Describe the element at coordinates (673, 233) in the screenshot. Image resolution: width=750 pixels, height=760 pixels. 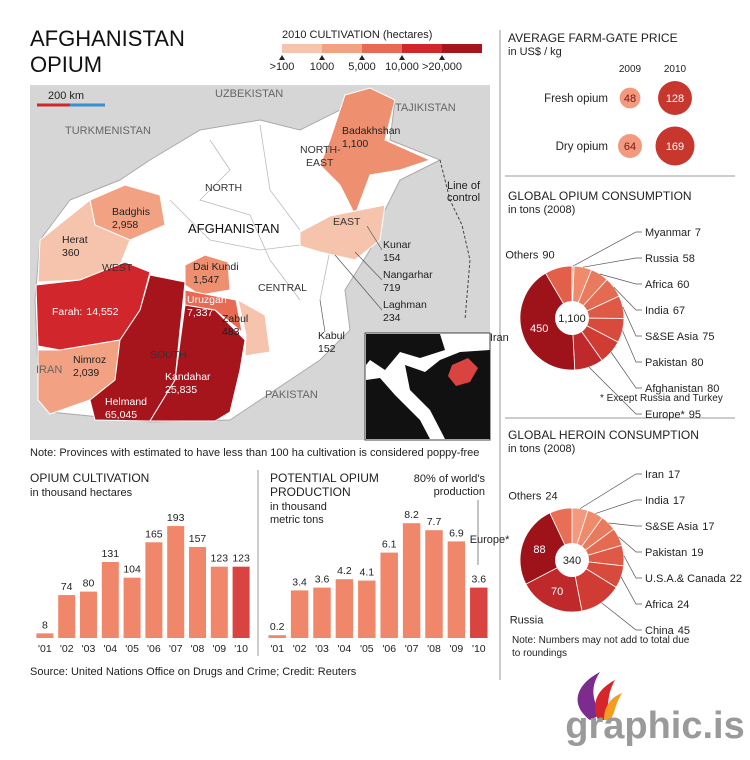
I see `slice-label: Myanmar 7` at that location.